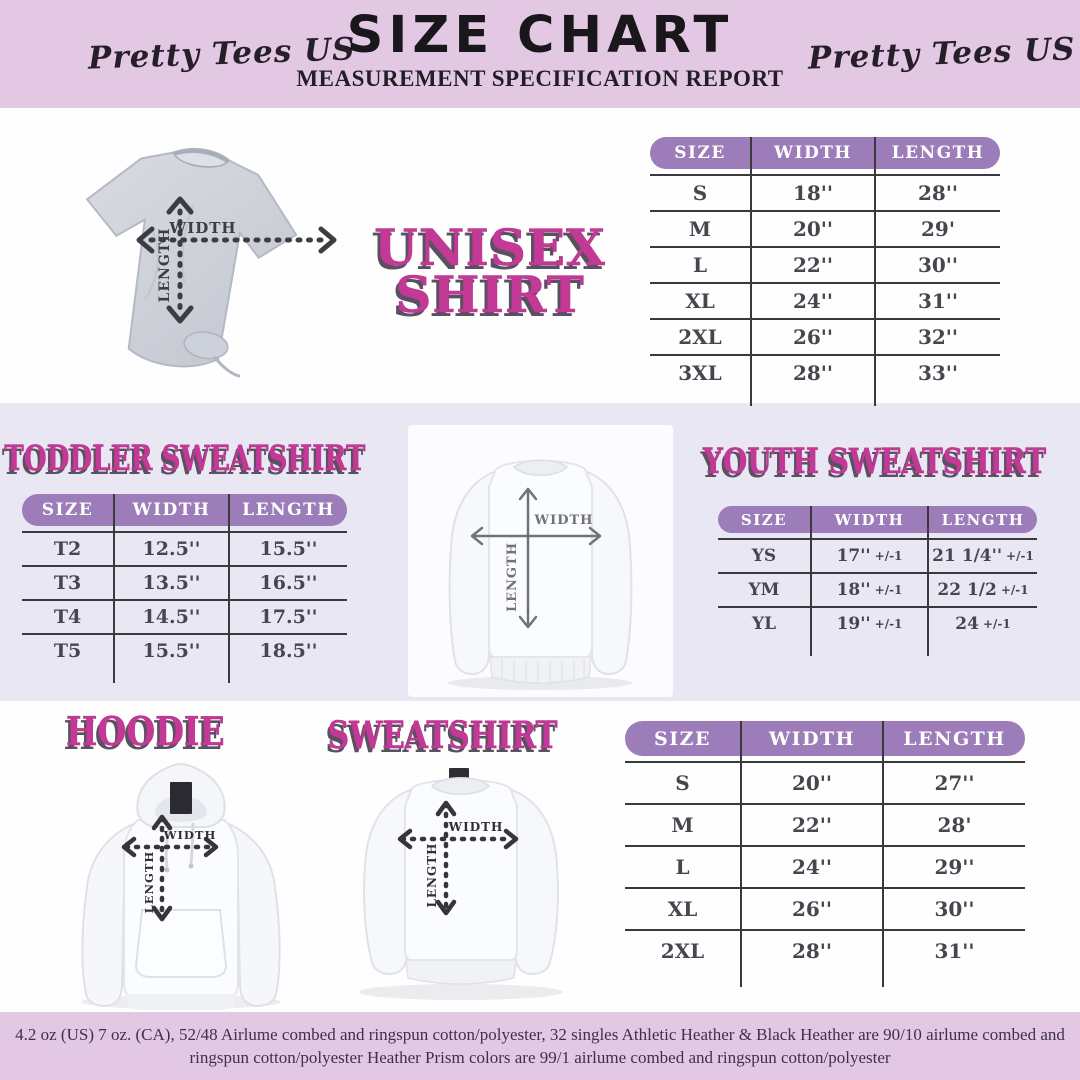 This screenshot has width=1080, height=1080. Describe the element at coordinates (868, 556) in the screenshot. I see `table-cell: 17'' +/-1` at that location.